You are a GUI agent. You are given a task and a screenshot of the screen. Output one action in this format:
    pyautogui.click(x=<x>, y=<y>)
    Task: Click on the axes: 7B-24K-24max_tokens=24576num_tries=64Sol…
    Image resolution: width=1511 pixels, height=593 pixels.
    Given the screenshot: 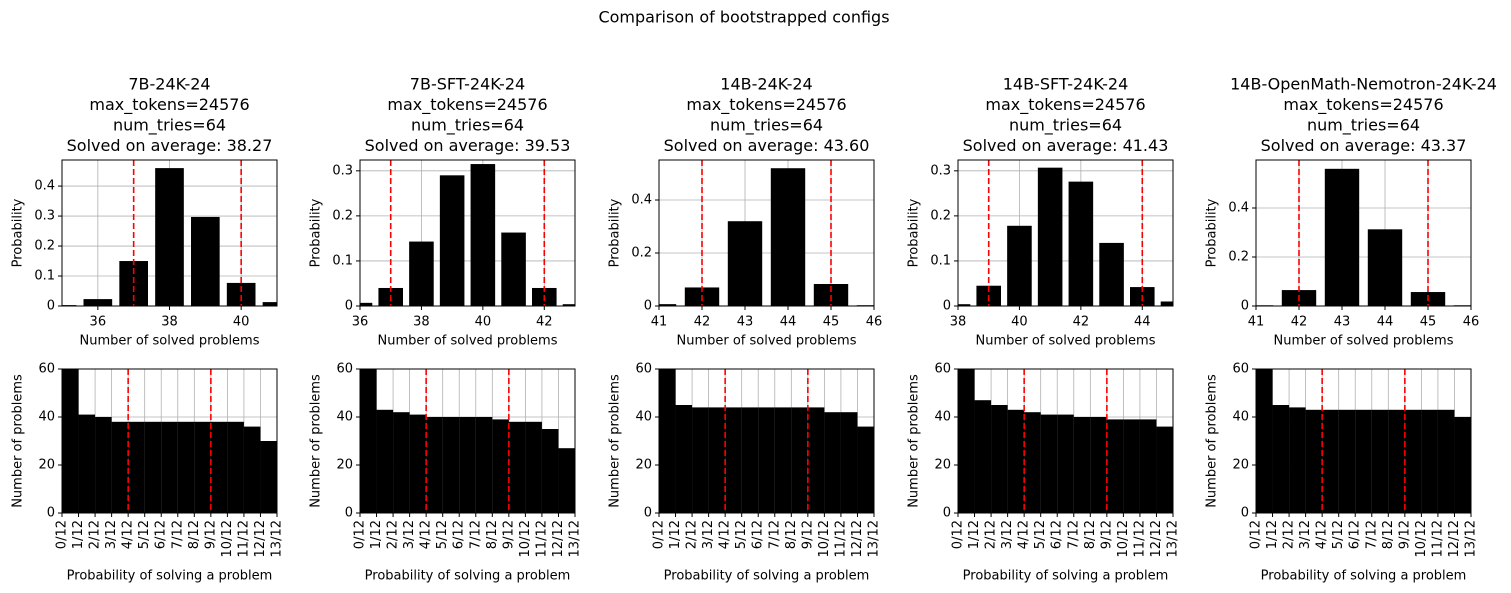 What is the action you would take?
    pyautogui.click(x=144, y=212)
    